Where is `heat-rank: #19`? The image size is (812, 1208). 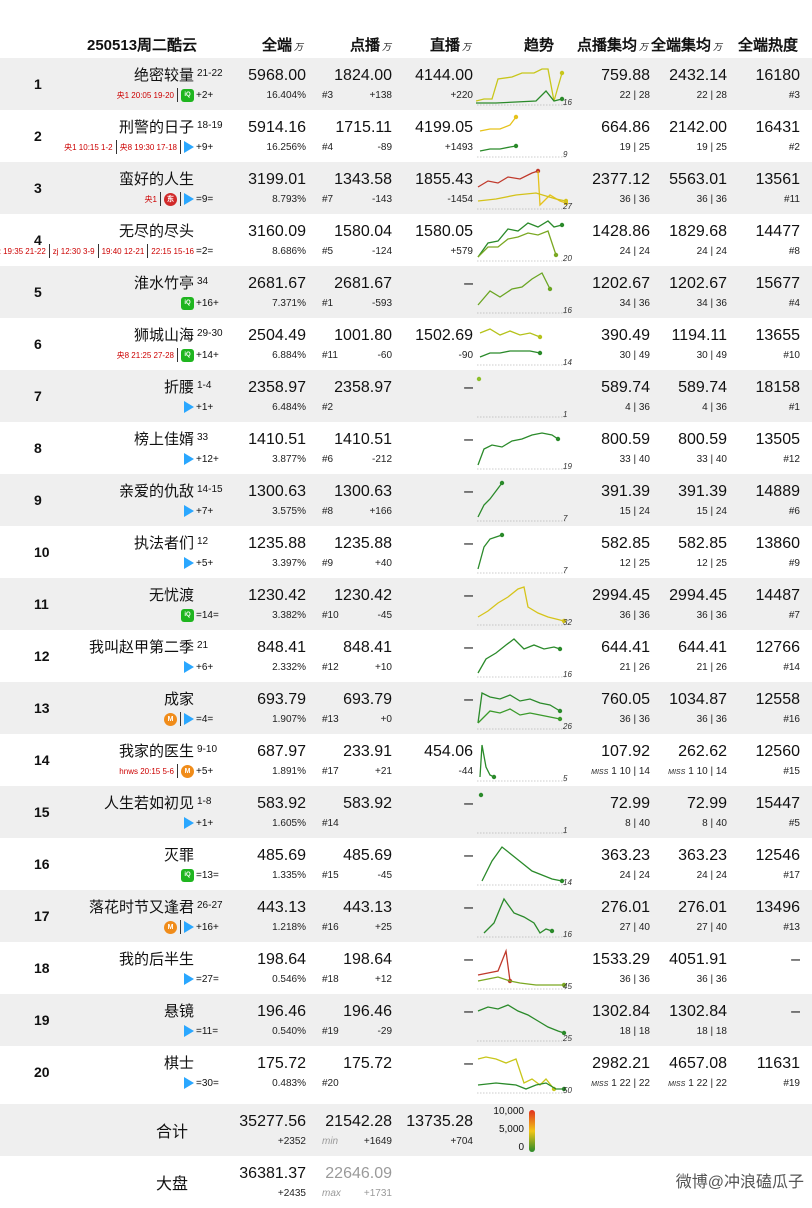 heat-rank: #19 is located at coordinates (791, 1083).